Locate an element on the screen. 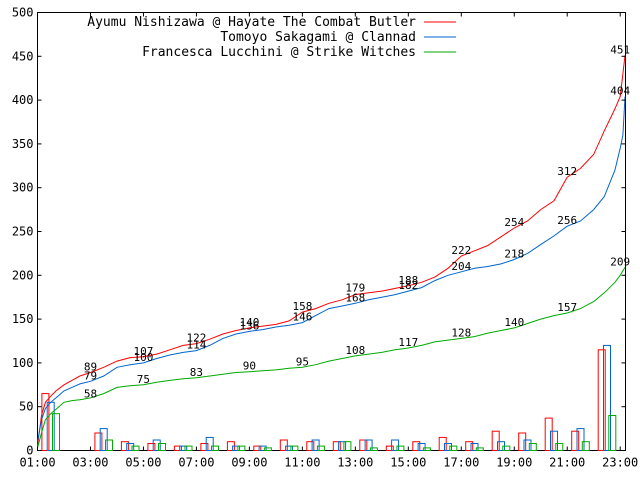  x-tick-label: 17:00 is located at coordinates (461, 463).